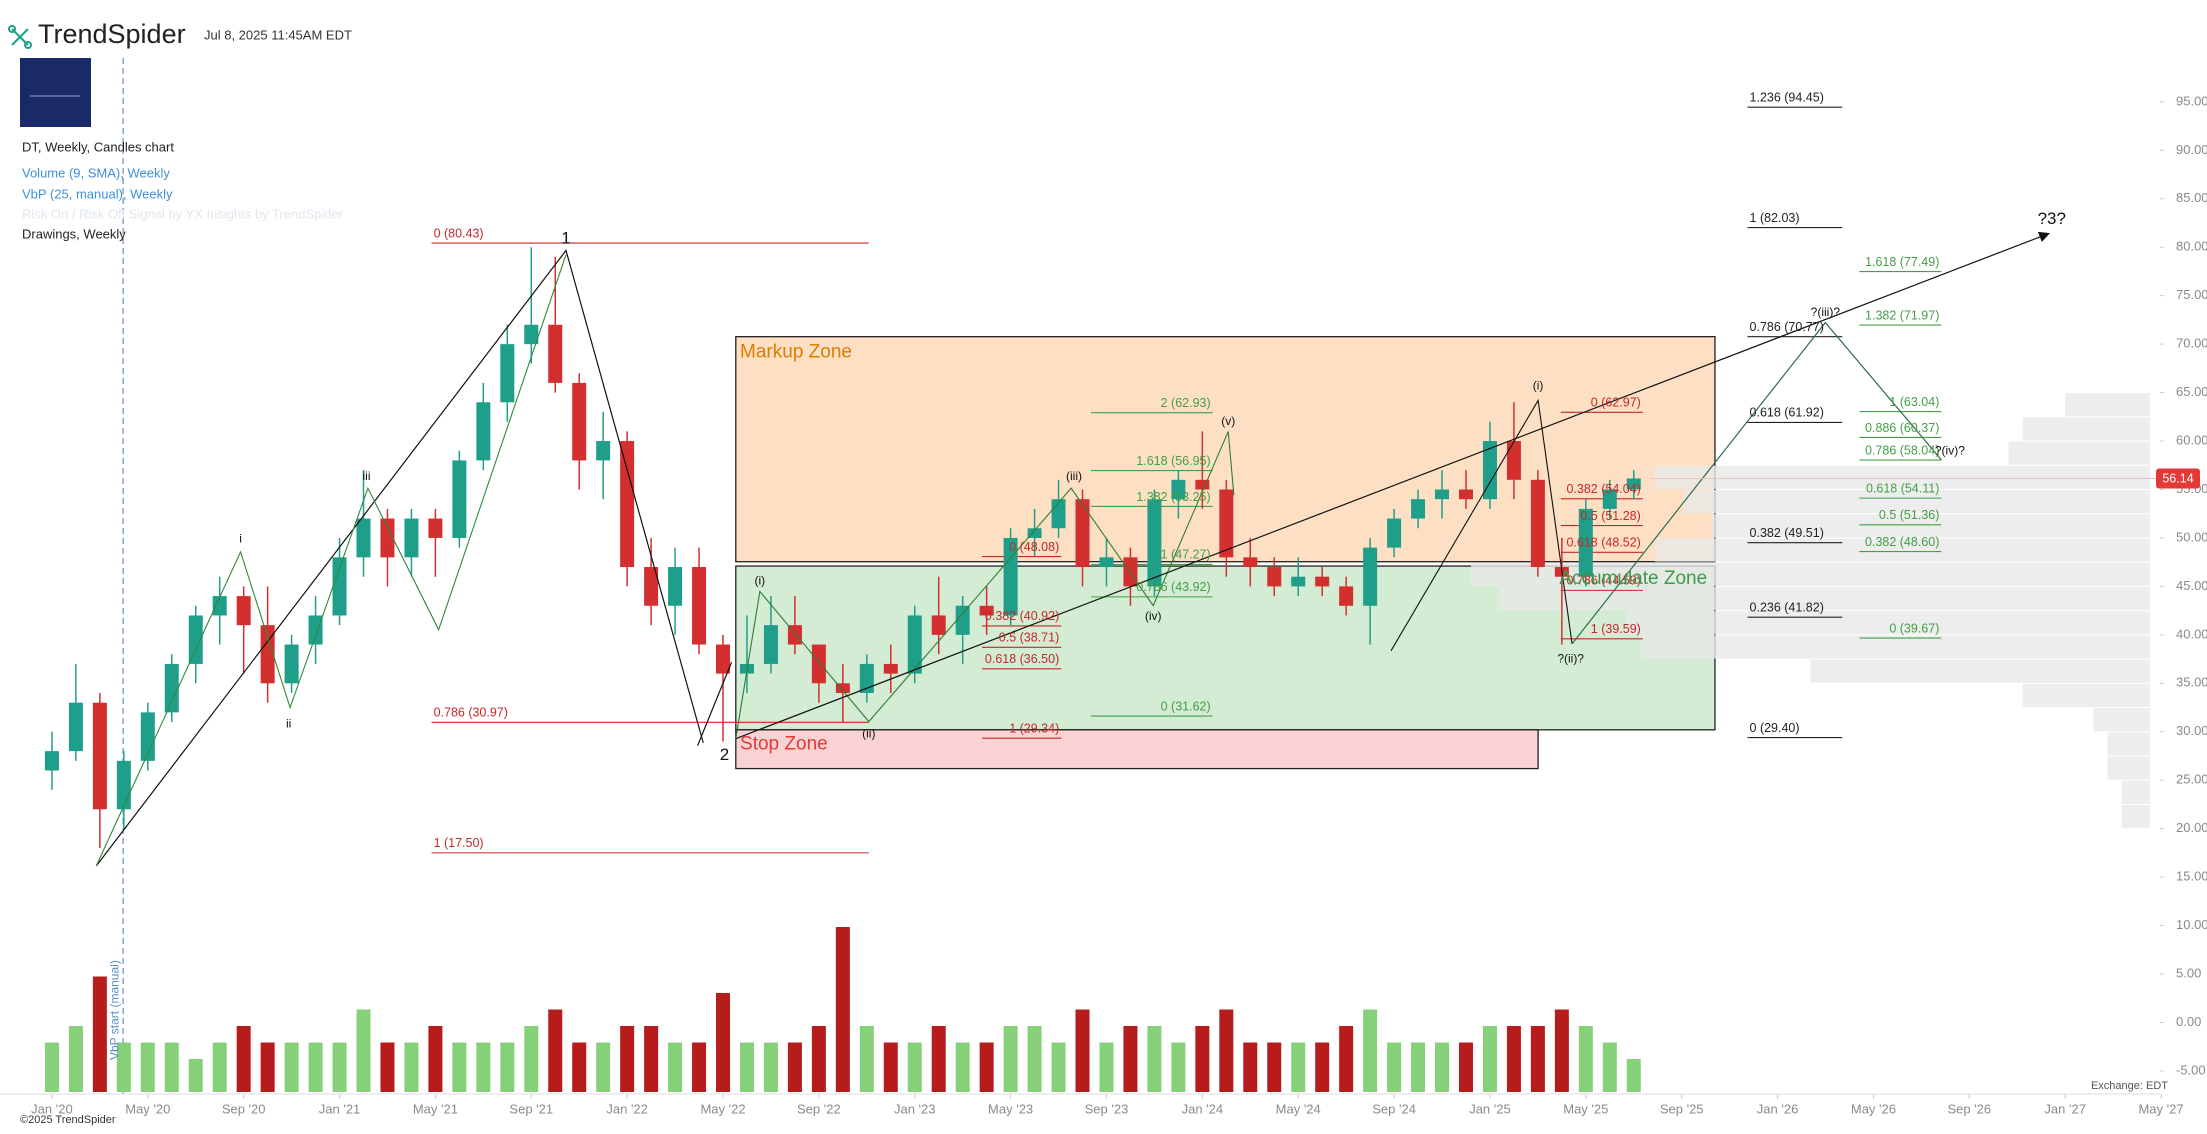 Image resolution: width=2207 pixels, height=1134 pixels. I want to click on fib-label: 1 (63.04), so click(1914, 402).